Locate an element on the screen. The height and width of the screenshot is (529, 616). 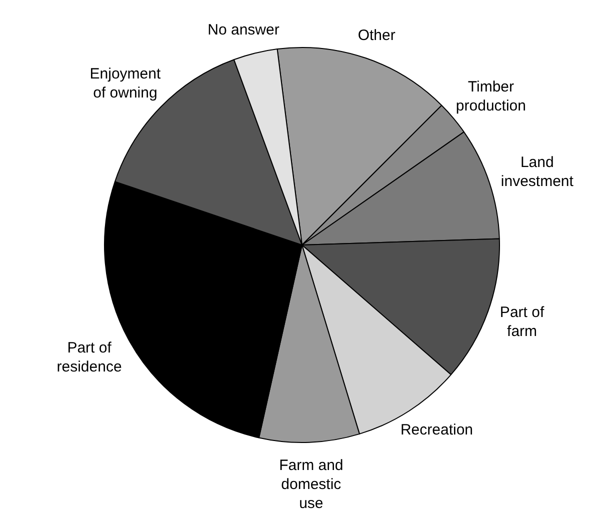
slice-label: No answer is located at coordinates (244, 29).